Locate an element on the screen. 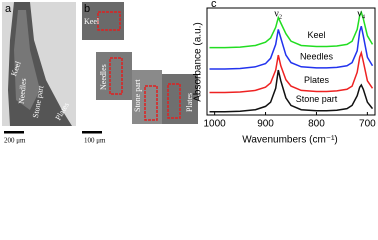  legend-label: Stone part is located at coordinates (317, 99).